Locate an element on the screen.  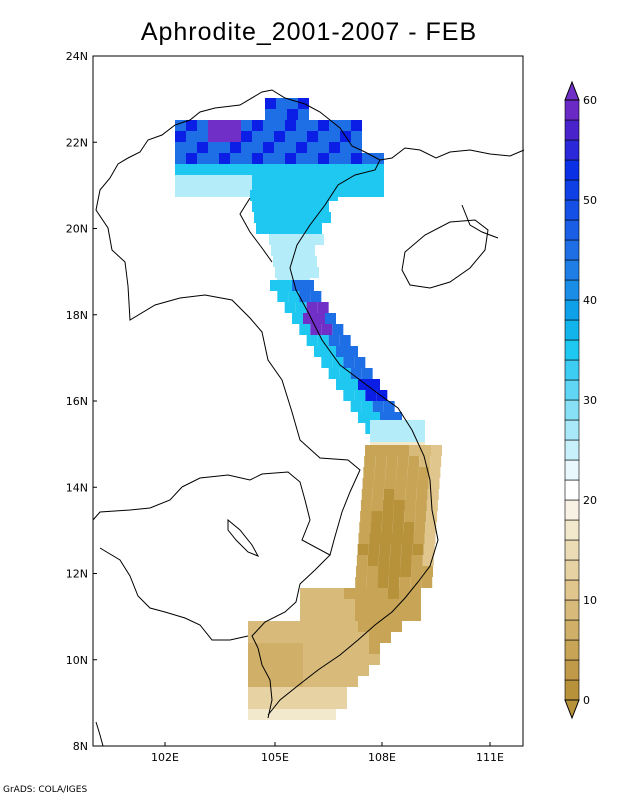
lat-tick-label: 20N is located at coordinates (77, 229).